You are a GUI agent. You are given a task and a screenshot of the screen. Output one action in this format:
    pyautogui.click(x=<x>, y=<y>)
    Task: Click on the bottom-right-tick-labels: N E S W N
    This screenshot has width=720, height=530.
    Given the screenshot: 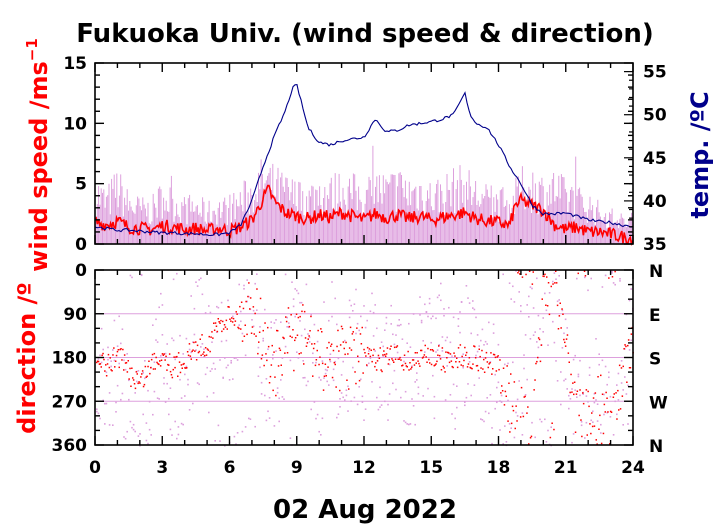 What is the action you would take?
    pyautogui.click(x=658, y=359)
    